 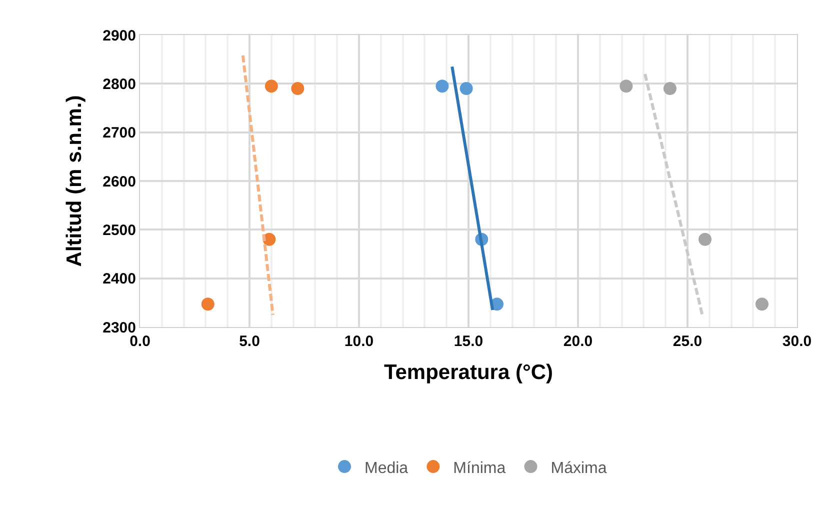 I want to click on x-tick-label: 20.0, so click(x=578, y=341).